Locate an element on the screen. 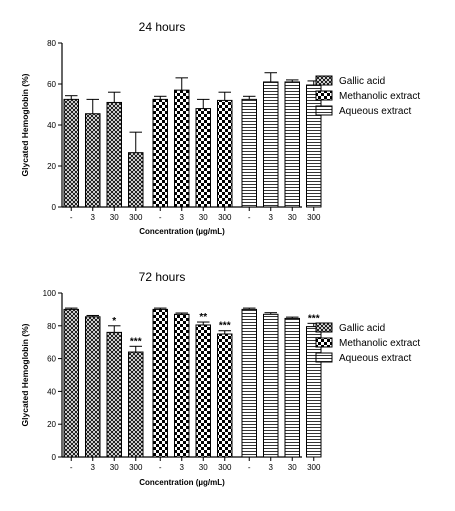  significance-label: * is located at coordinates (114, 321).